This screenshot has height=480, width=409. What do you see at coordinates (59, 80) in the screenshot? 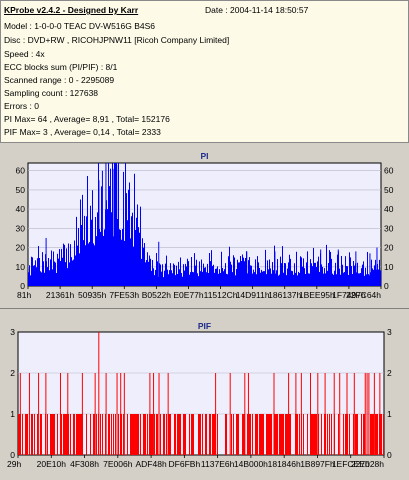
I see `info-scanned-range: Scanned range : 0 - 2295089` at bounding box center [59, 80].